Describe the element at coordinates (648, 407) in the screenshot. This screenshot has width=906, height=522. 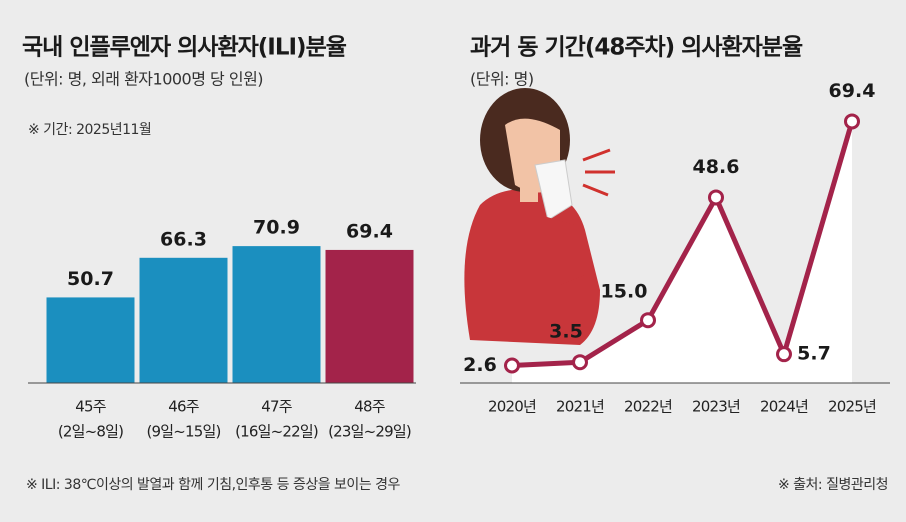
I see `x-tick-label: 2022년` at that location.